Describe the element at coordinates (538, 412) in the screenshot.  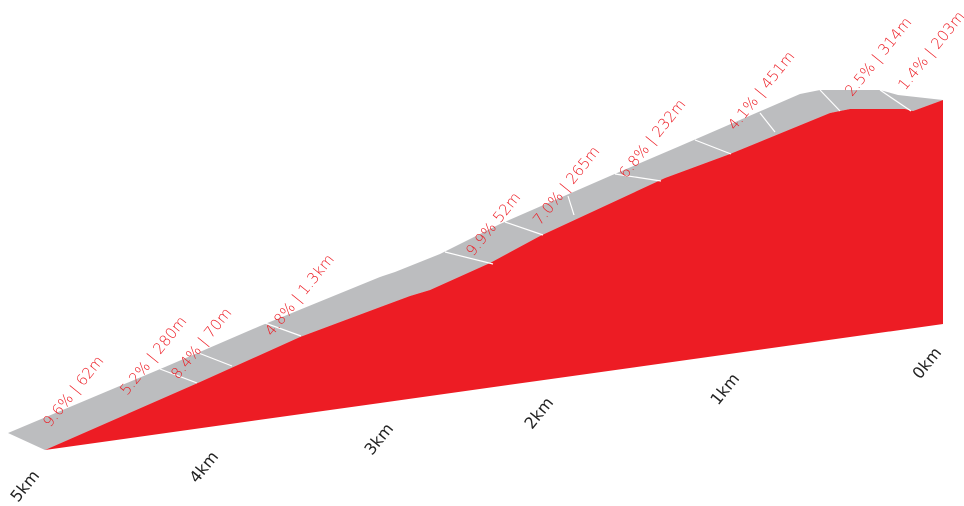
I see `km-label: 2km` at that location.